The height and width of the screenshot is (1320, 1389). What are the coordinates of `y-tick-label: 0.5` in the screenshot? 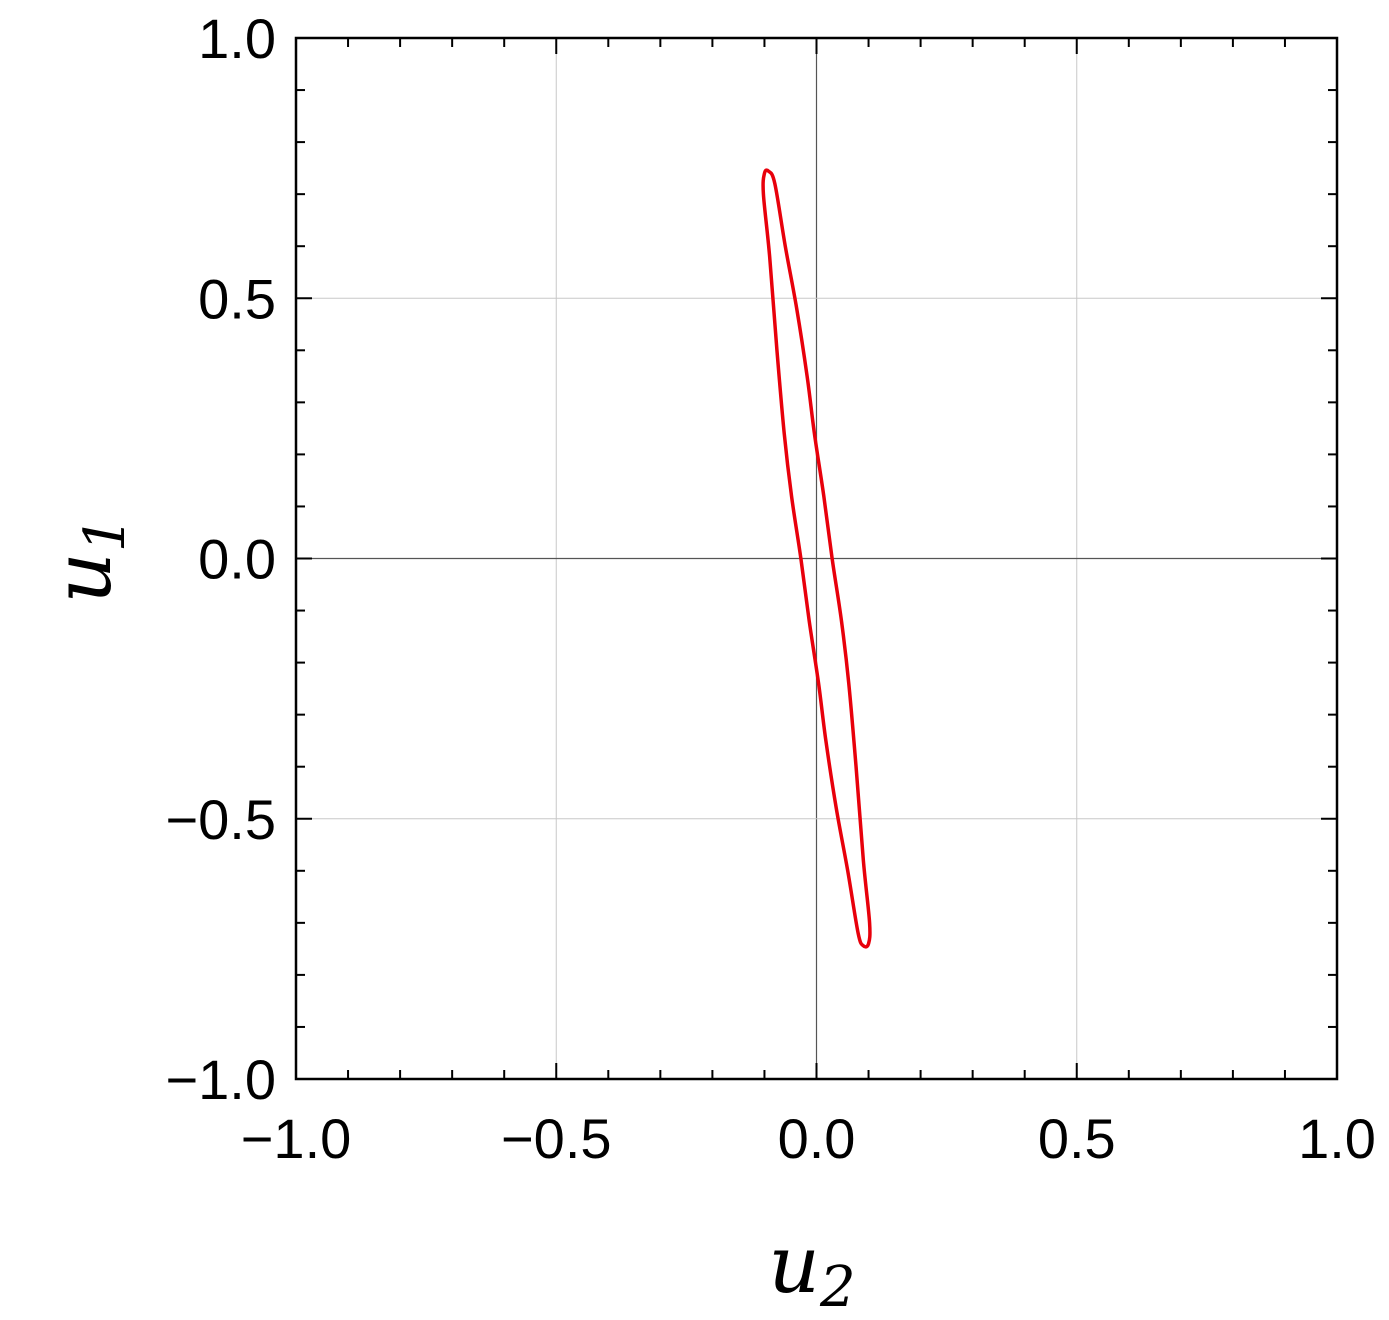 It's located at (237, 298).